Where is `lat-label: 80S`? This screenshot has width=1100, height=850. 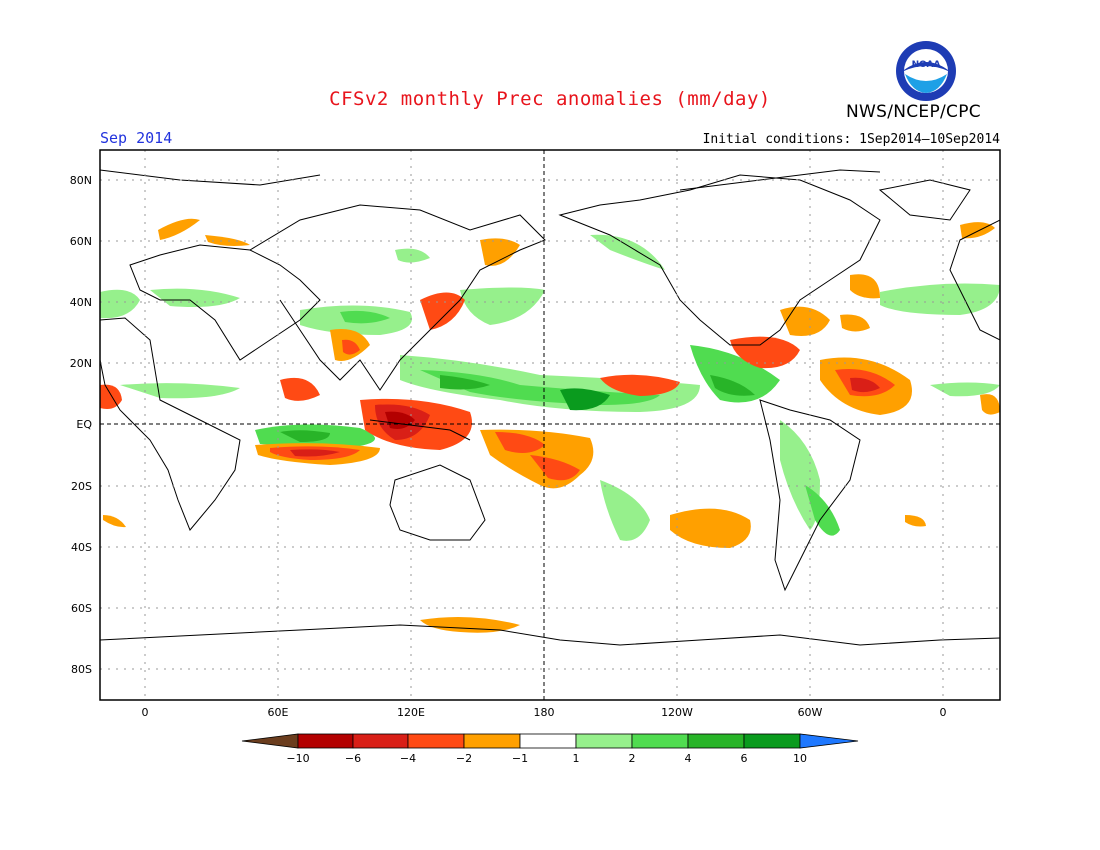
lat-label: 80S is located at coordinates (81, 669).